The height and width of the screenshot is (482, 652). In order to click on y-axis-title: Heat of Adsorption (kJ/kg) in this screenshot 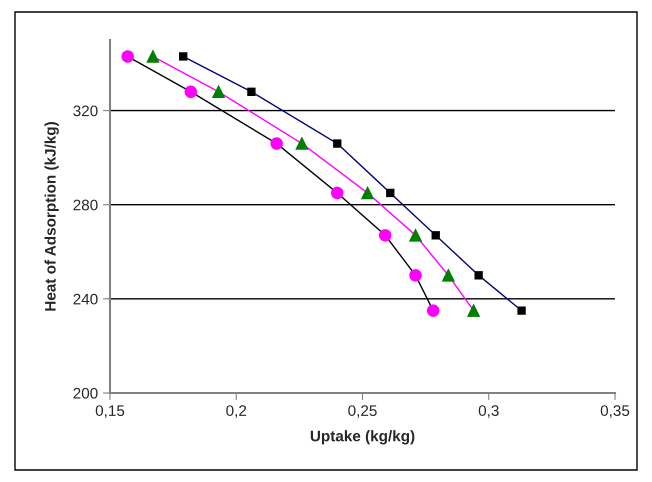, I will do `click(51, 216)`.